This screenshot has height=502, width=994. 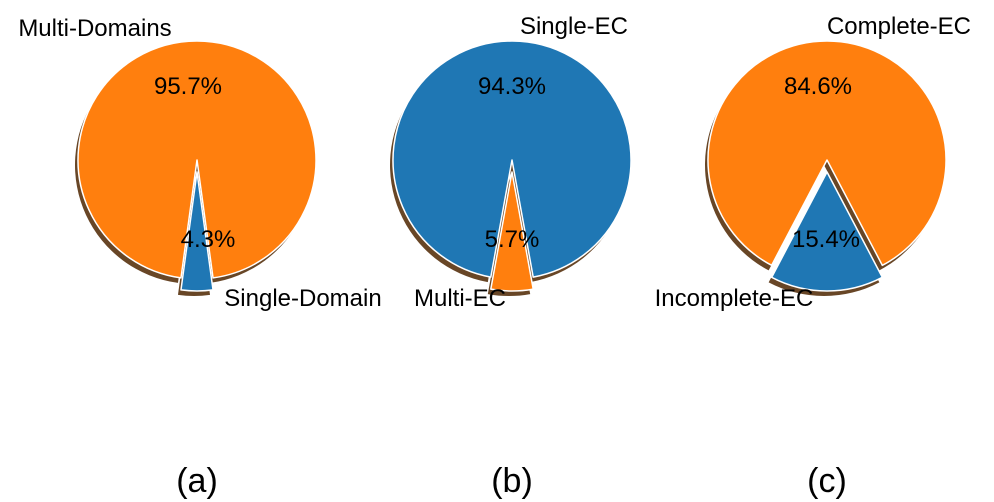 I want to click on slice-label: Multi-EC, so click(x=460, y=298).